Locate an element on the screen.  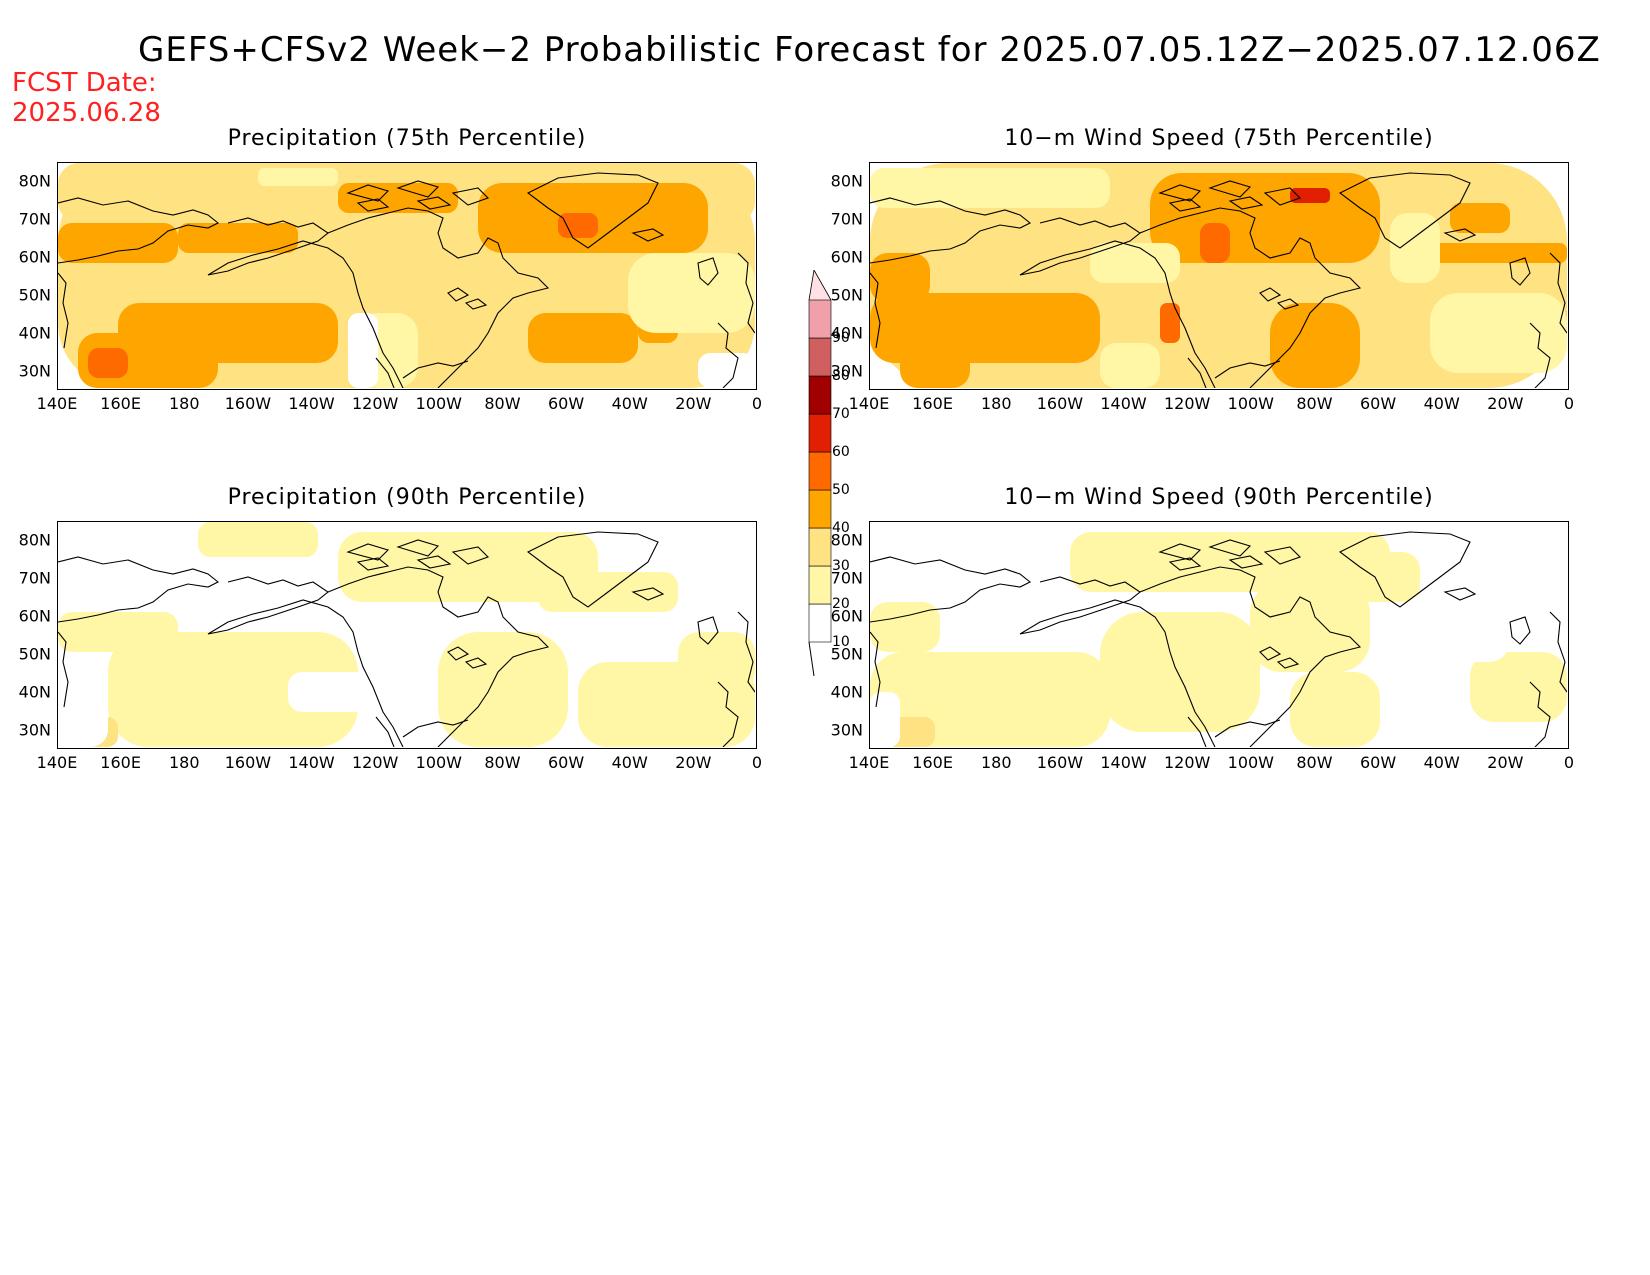
lat-label: 60N is located at coordinates (846, 616).